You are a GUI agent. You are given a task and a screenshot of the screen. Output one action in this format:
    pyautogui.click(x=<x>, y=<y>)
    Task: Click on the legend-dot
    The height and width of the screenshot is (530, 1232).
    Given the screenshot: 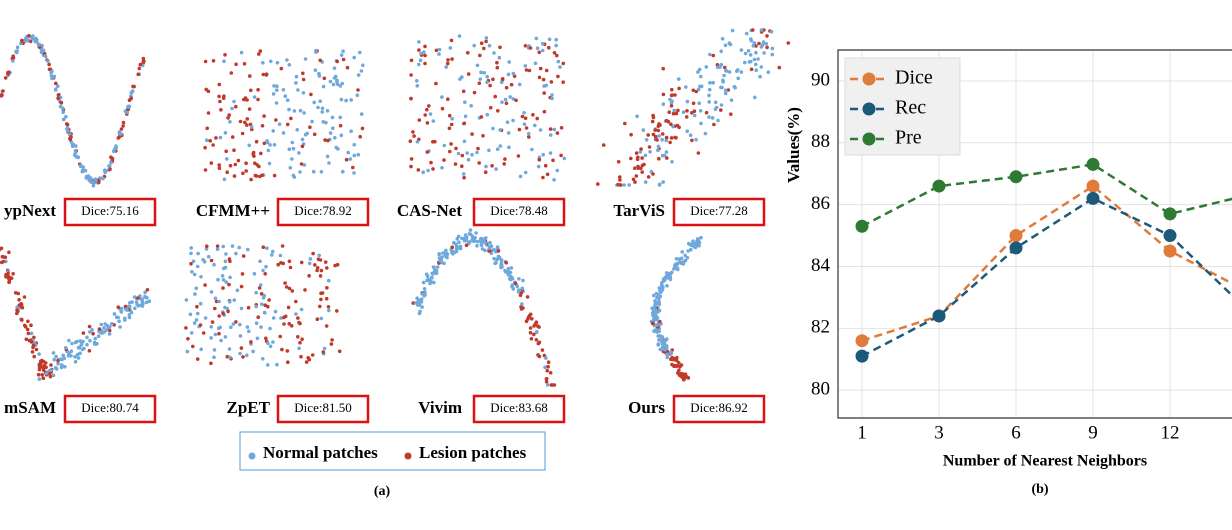 What is the action you would take?
    pyautogui.click(x=252, y=456)
    